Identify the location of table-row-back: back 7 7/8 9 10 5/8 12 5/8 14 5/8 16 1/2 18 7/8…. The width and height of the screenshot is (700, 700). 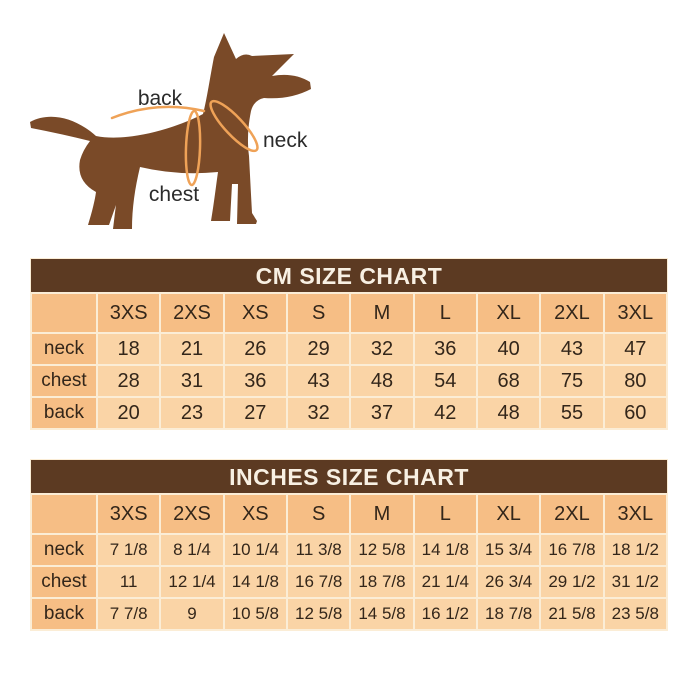
(349, 614).